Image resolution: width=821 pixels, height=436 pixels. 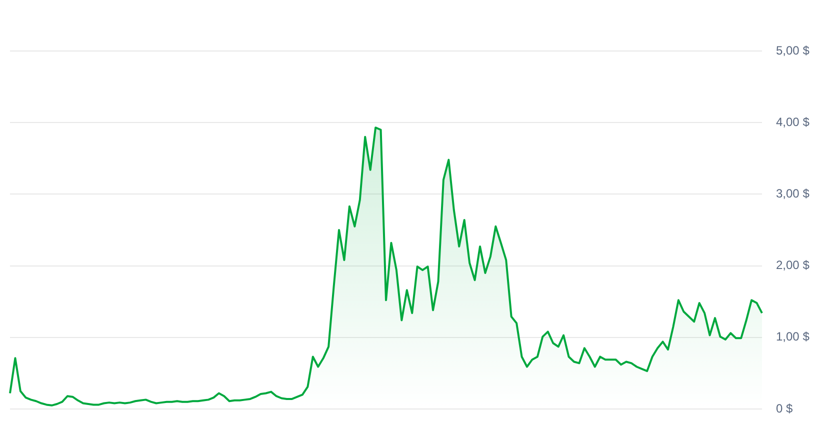 What do you see at coordinates (785, 408) in the screenshot?
I see `y-tick-label: 0 $` at bounding box center [785, 408].